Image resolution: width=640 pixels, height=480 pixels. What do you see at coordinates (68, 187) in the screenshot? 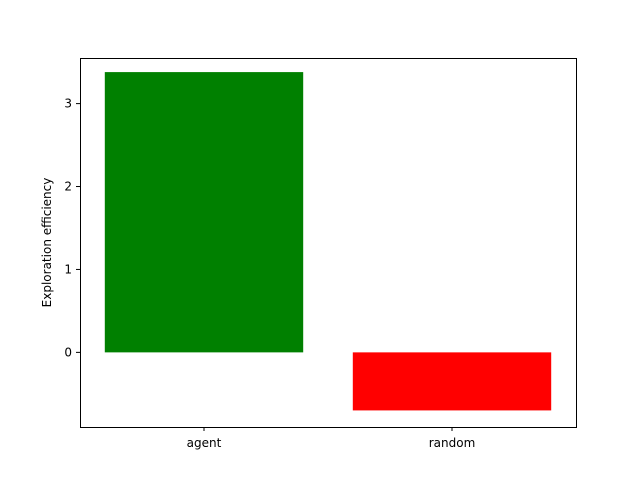
I see `y-tick-label-2: 2` at bounding box center [68, 187].